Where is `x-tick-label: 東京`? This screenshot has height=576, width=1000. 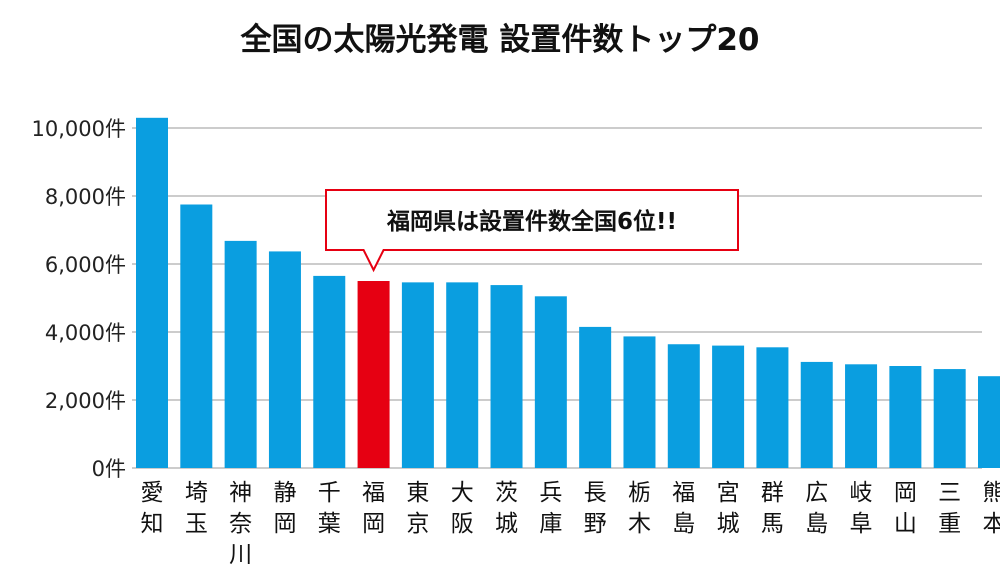 x-tick-label: 東京 is located at coordinates (417, 508).